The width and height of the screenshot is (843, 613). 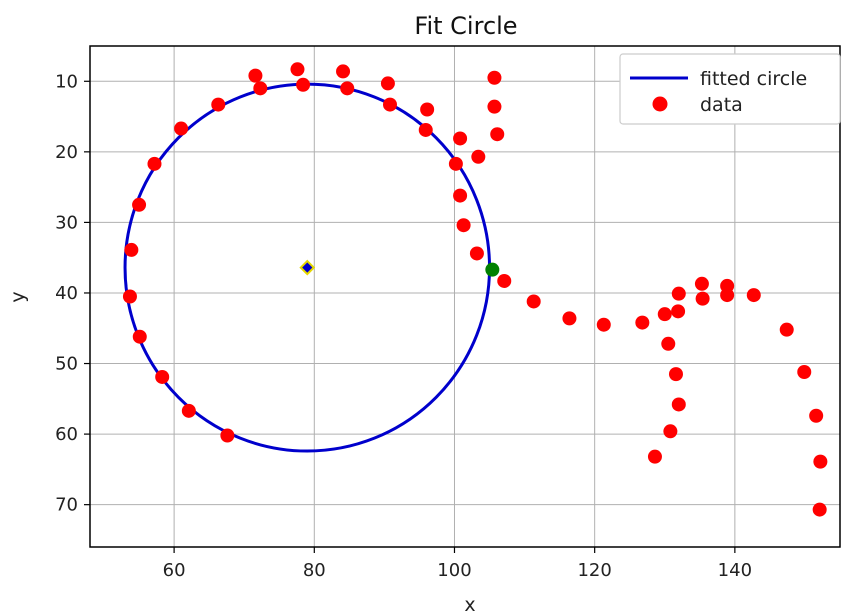 What do you see at coordinates (66, 81) in the screenshot?
I see `y-tick-label: 10` at bounding box center [66, 81].